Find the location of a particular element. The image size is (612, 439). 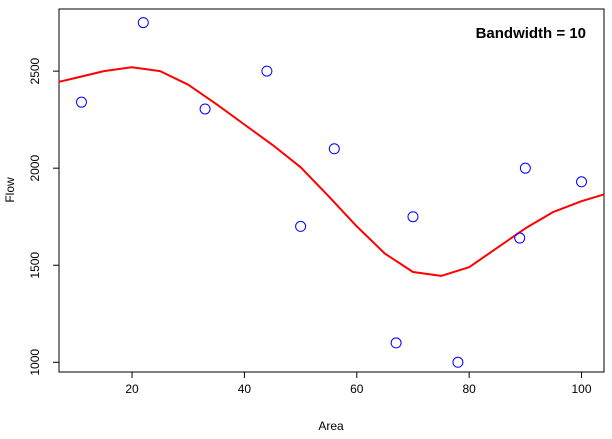

y-tick-label: 2500 is located at coordinates (35, 70).